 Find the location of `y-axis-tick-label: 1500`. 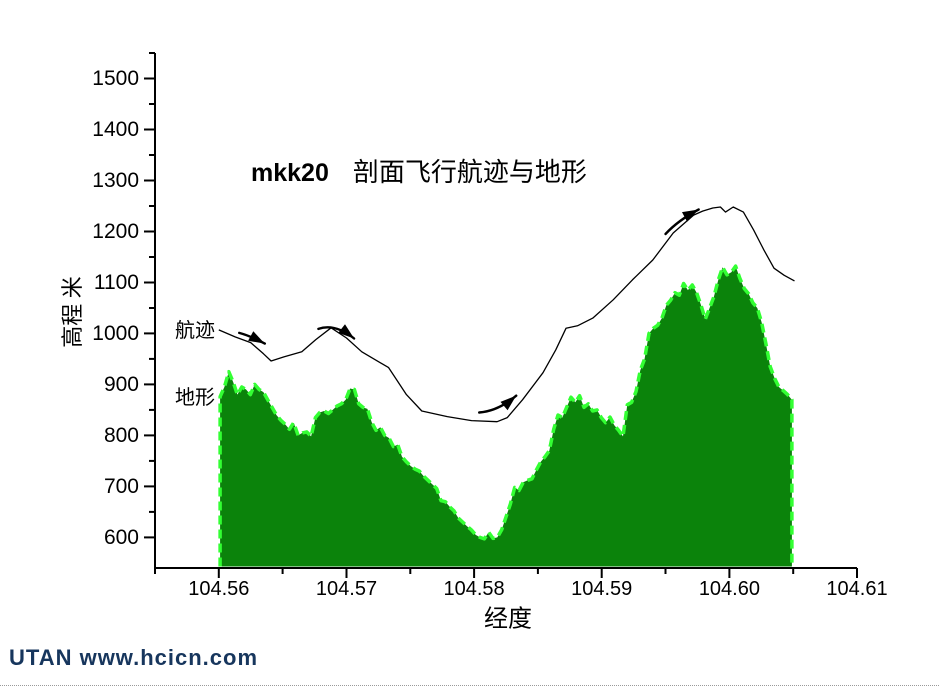

y-axis-tick-label: 1500 is located at coordinates (115, 78).